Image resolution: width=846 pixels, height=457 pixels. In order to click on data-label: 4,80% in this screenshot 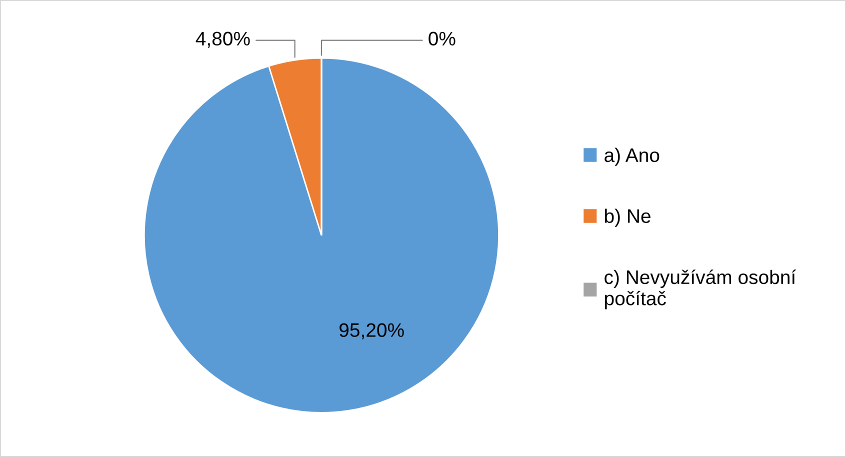, I will do `click(223, 40)`.